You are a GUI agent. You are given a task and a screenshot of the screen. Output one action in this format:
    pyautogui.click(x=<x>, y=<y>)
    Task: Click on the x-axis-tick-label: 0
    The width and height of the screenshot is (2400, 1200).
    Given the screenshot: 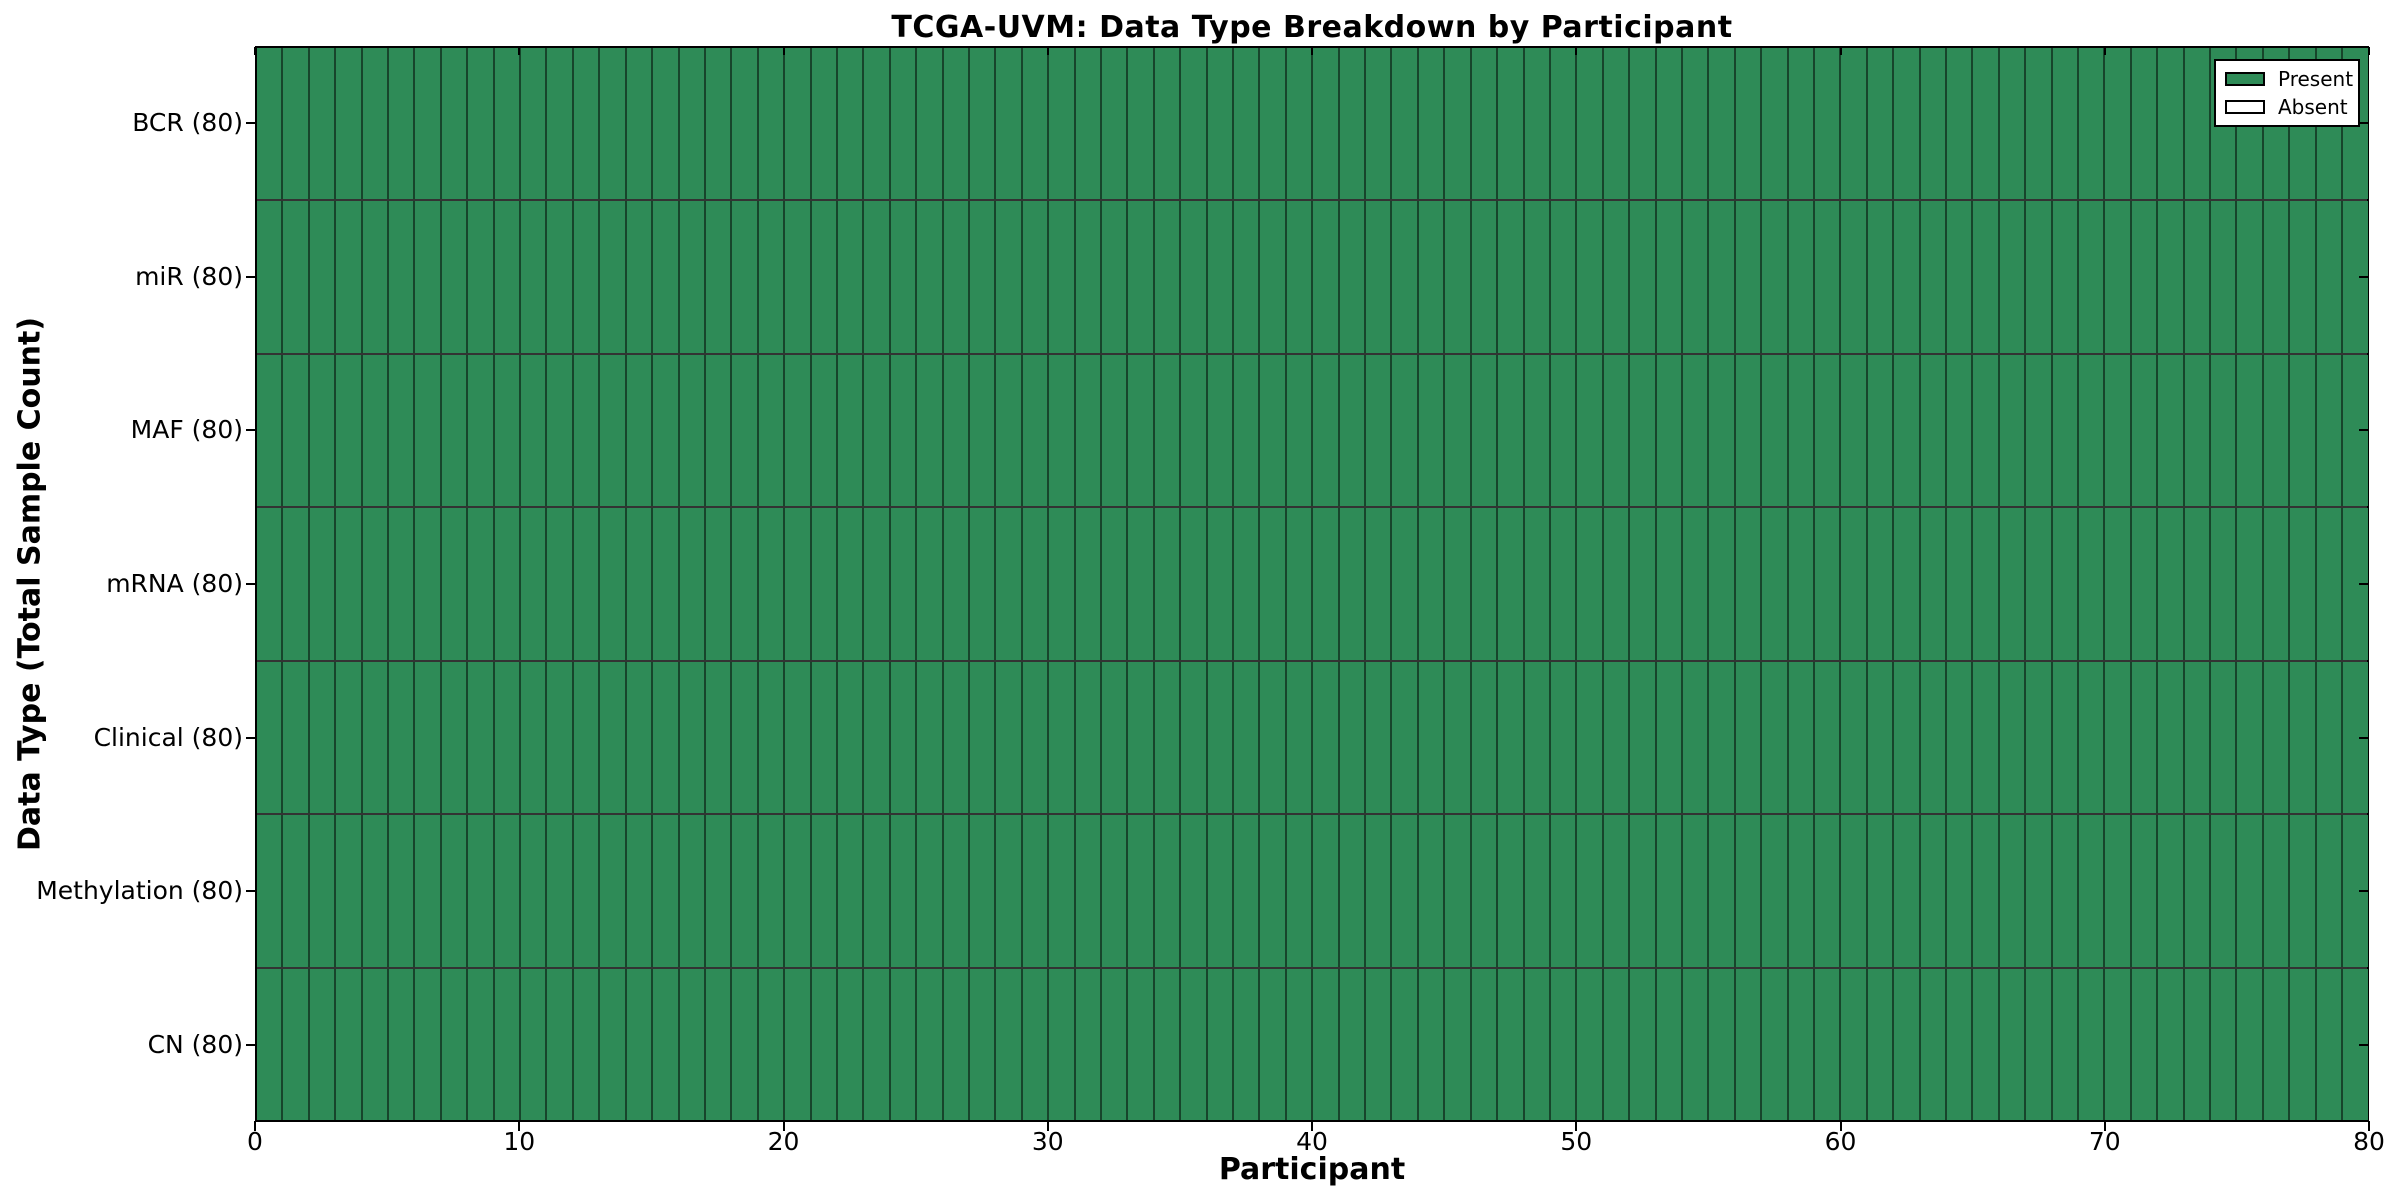 What is the action you would take?
    pyautogui.click(x=255, y=1141)
    